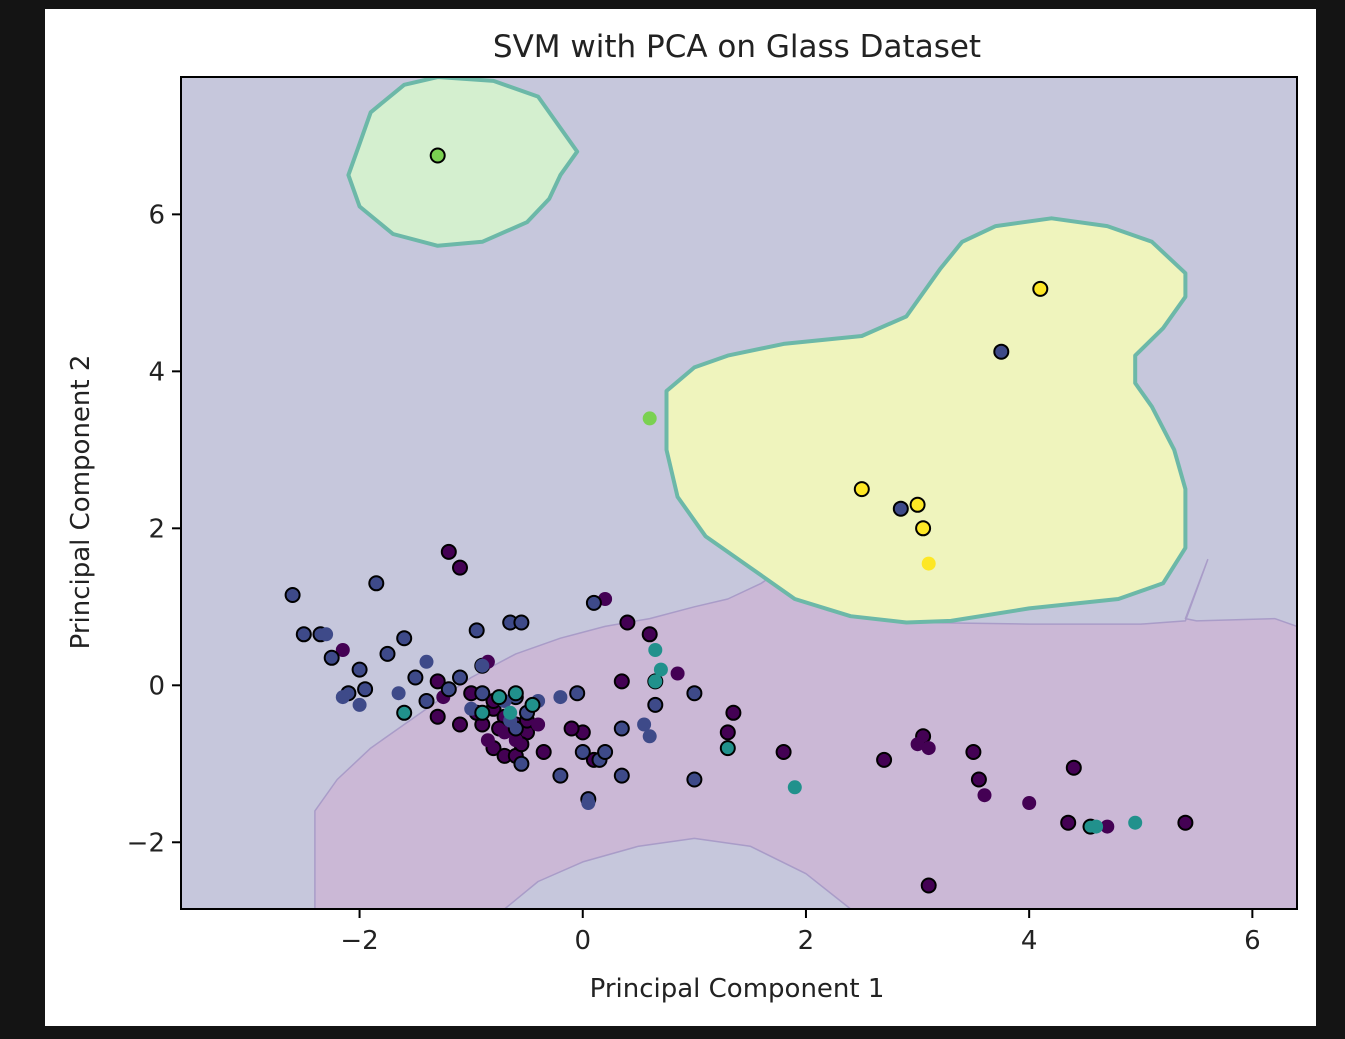 This screenshot has width=1345, height=1039. I want to click on series-class_6-plain, so click(649, 418).